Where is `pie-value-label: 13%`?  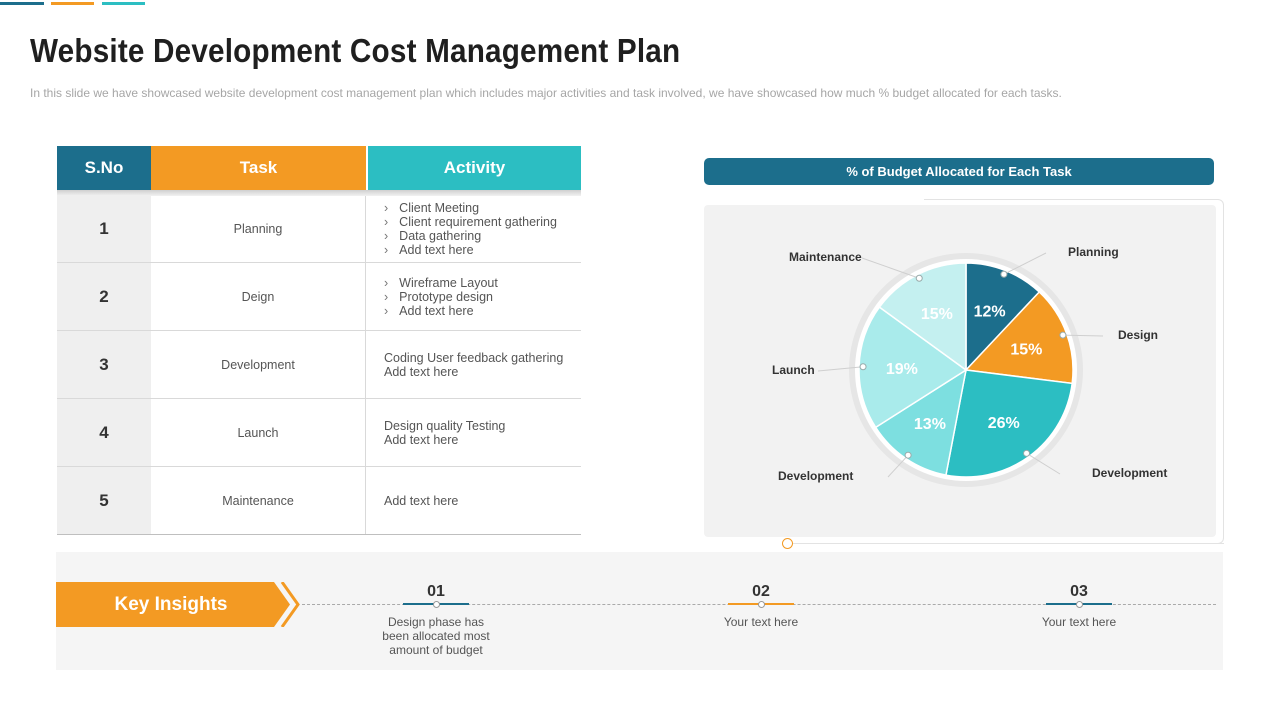 pie-value-label: 13% is located at coordinates (930, 424).